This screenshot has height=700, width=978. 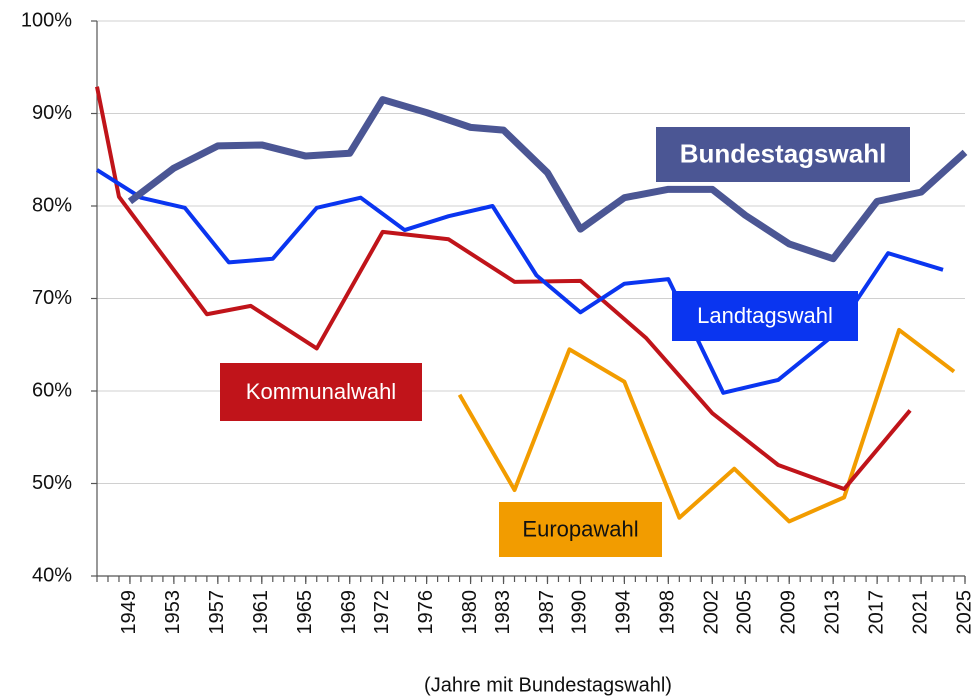 What do you see at coordinates (173, 612) in the screenshot?
I see `x-tick-label: 1953` at bounding box center [173, 612].